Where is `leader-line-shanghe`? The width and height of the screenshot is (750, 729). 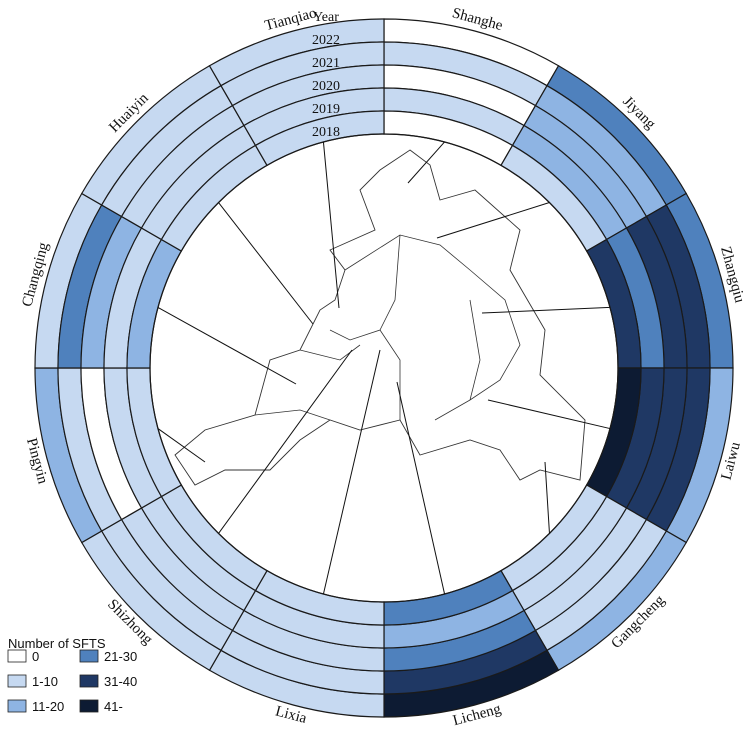
leader-line-shanghe is located at coordinates (426, 162).